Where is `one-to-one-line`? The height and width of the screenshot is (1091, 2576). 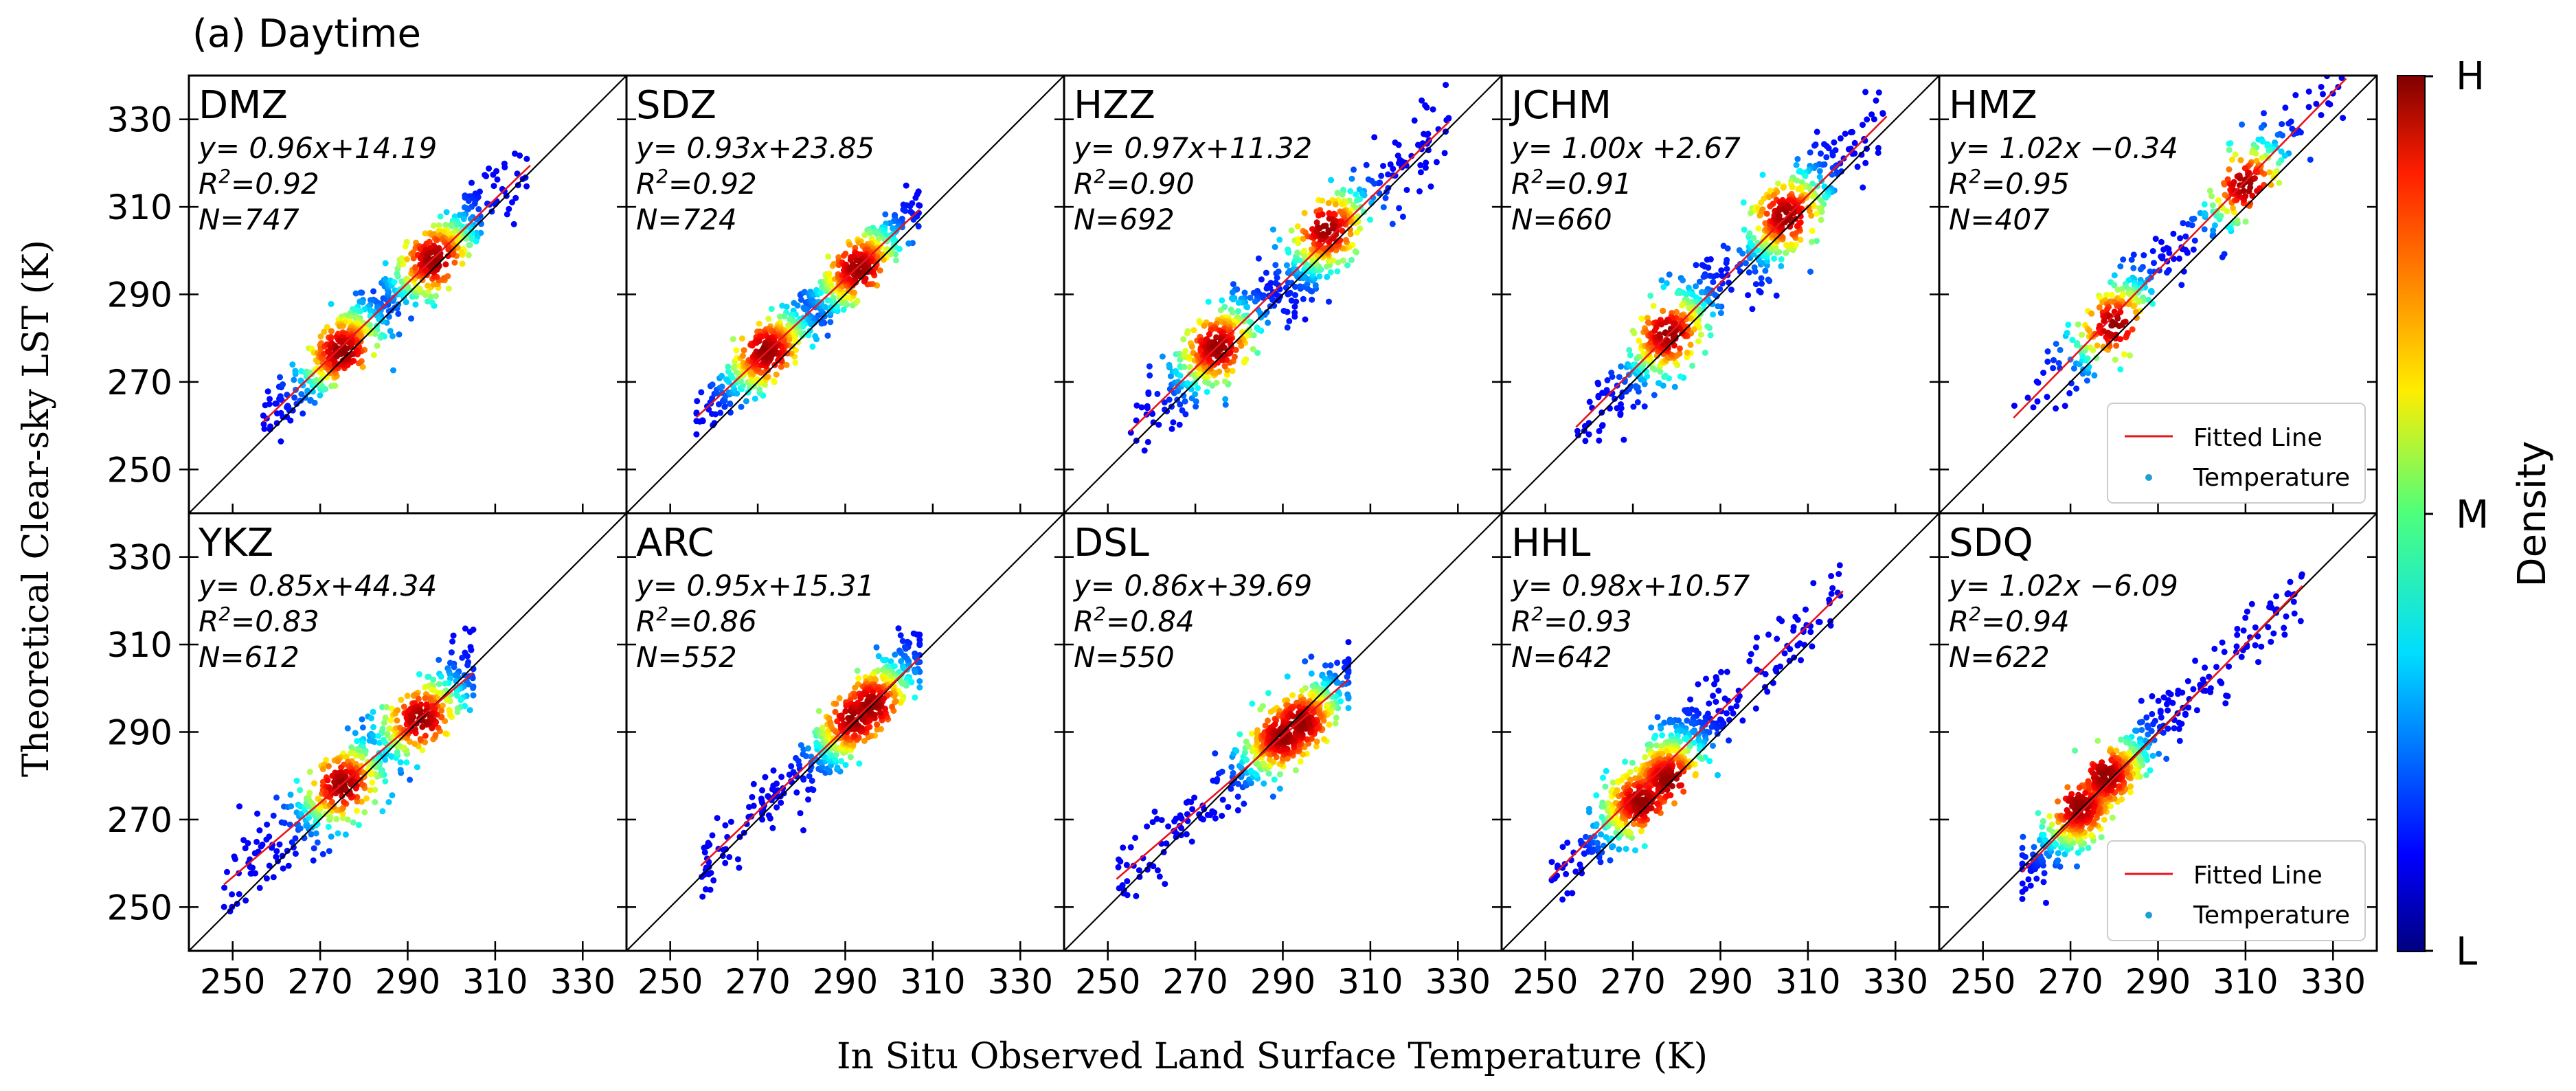
one-to-one-line is located at coordinates (1283, 294).